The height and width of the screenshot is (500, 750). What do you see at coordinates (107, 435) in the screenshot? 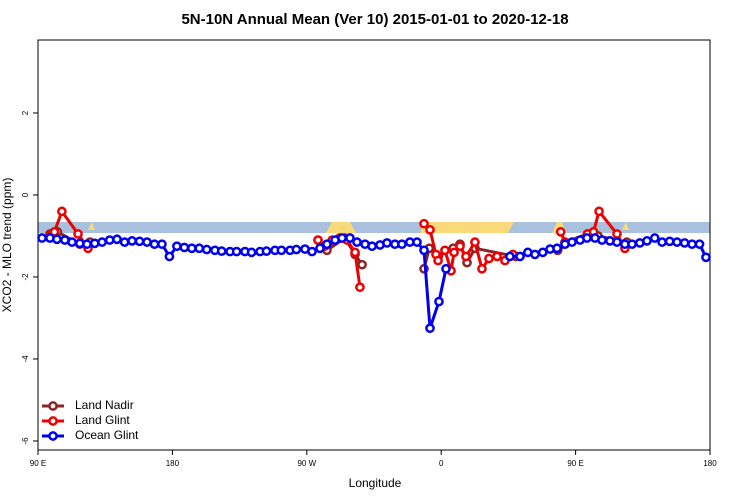
I see `legend-label: Ocean Glint` at bounding box center [107, 435].